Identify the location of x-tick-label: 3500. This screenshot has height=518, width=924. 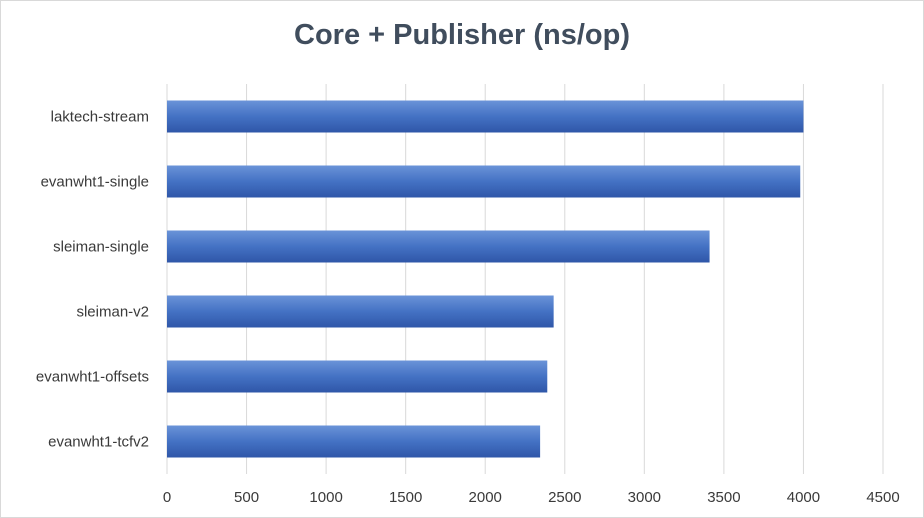
(723, 497).